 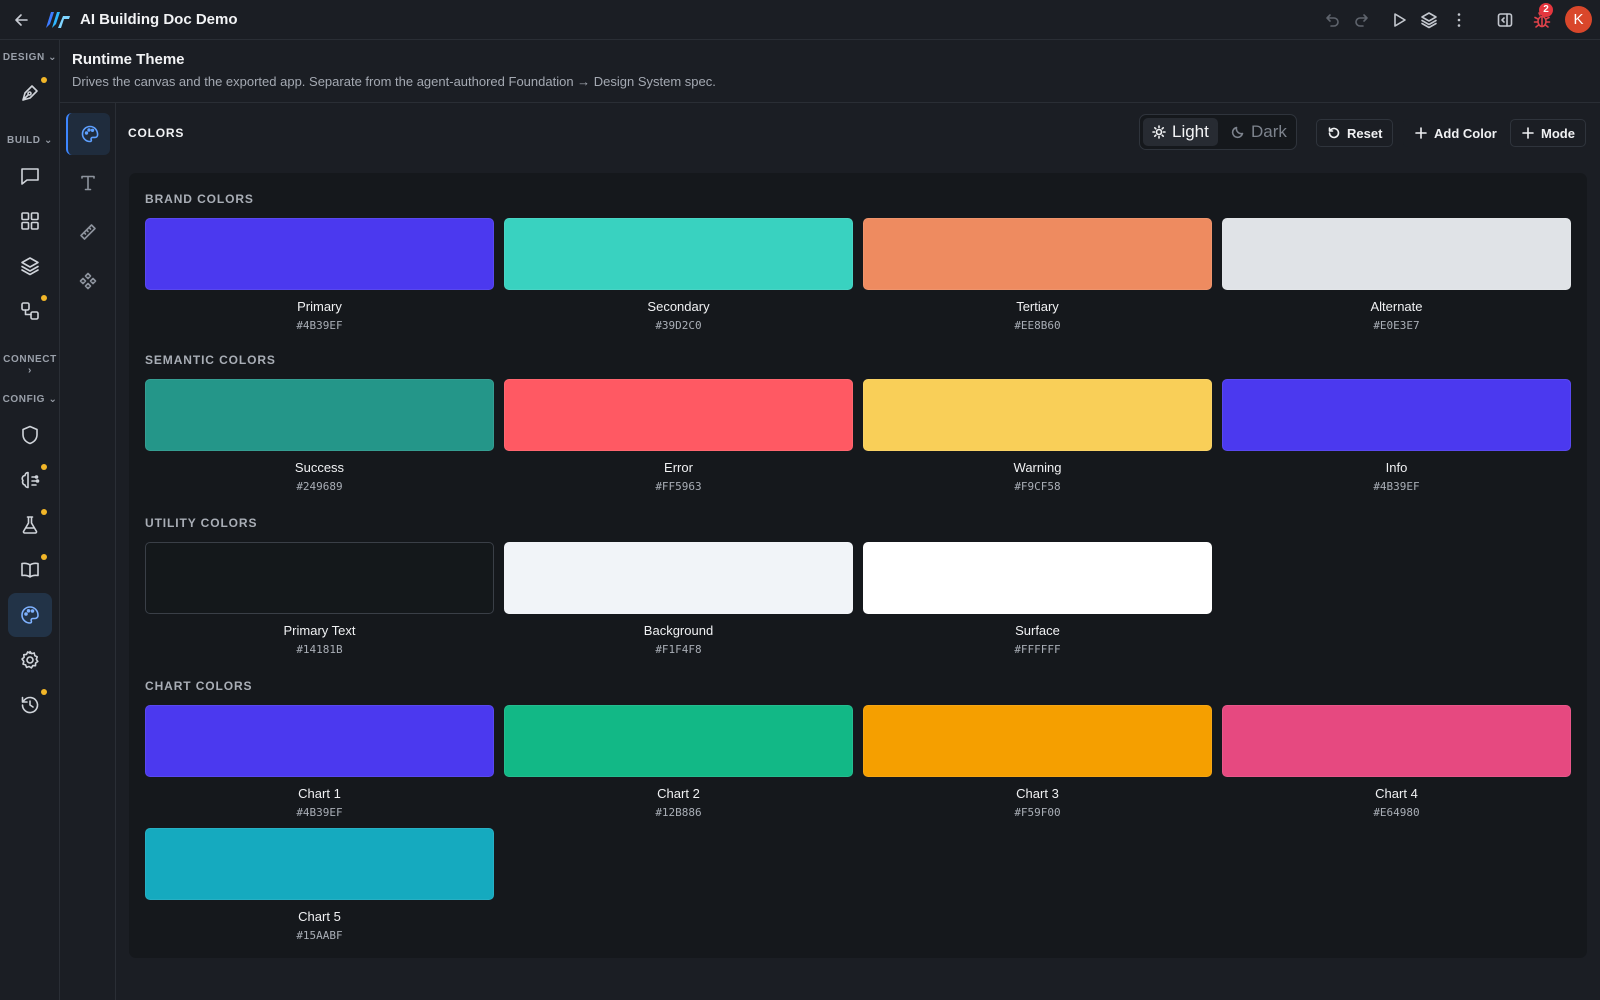 I want to click on rail-docs, so click(x=30, y=570).